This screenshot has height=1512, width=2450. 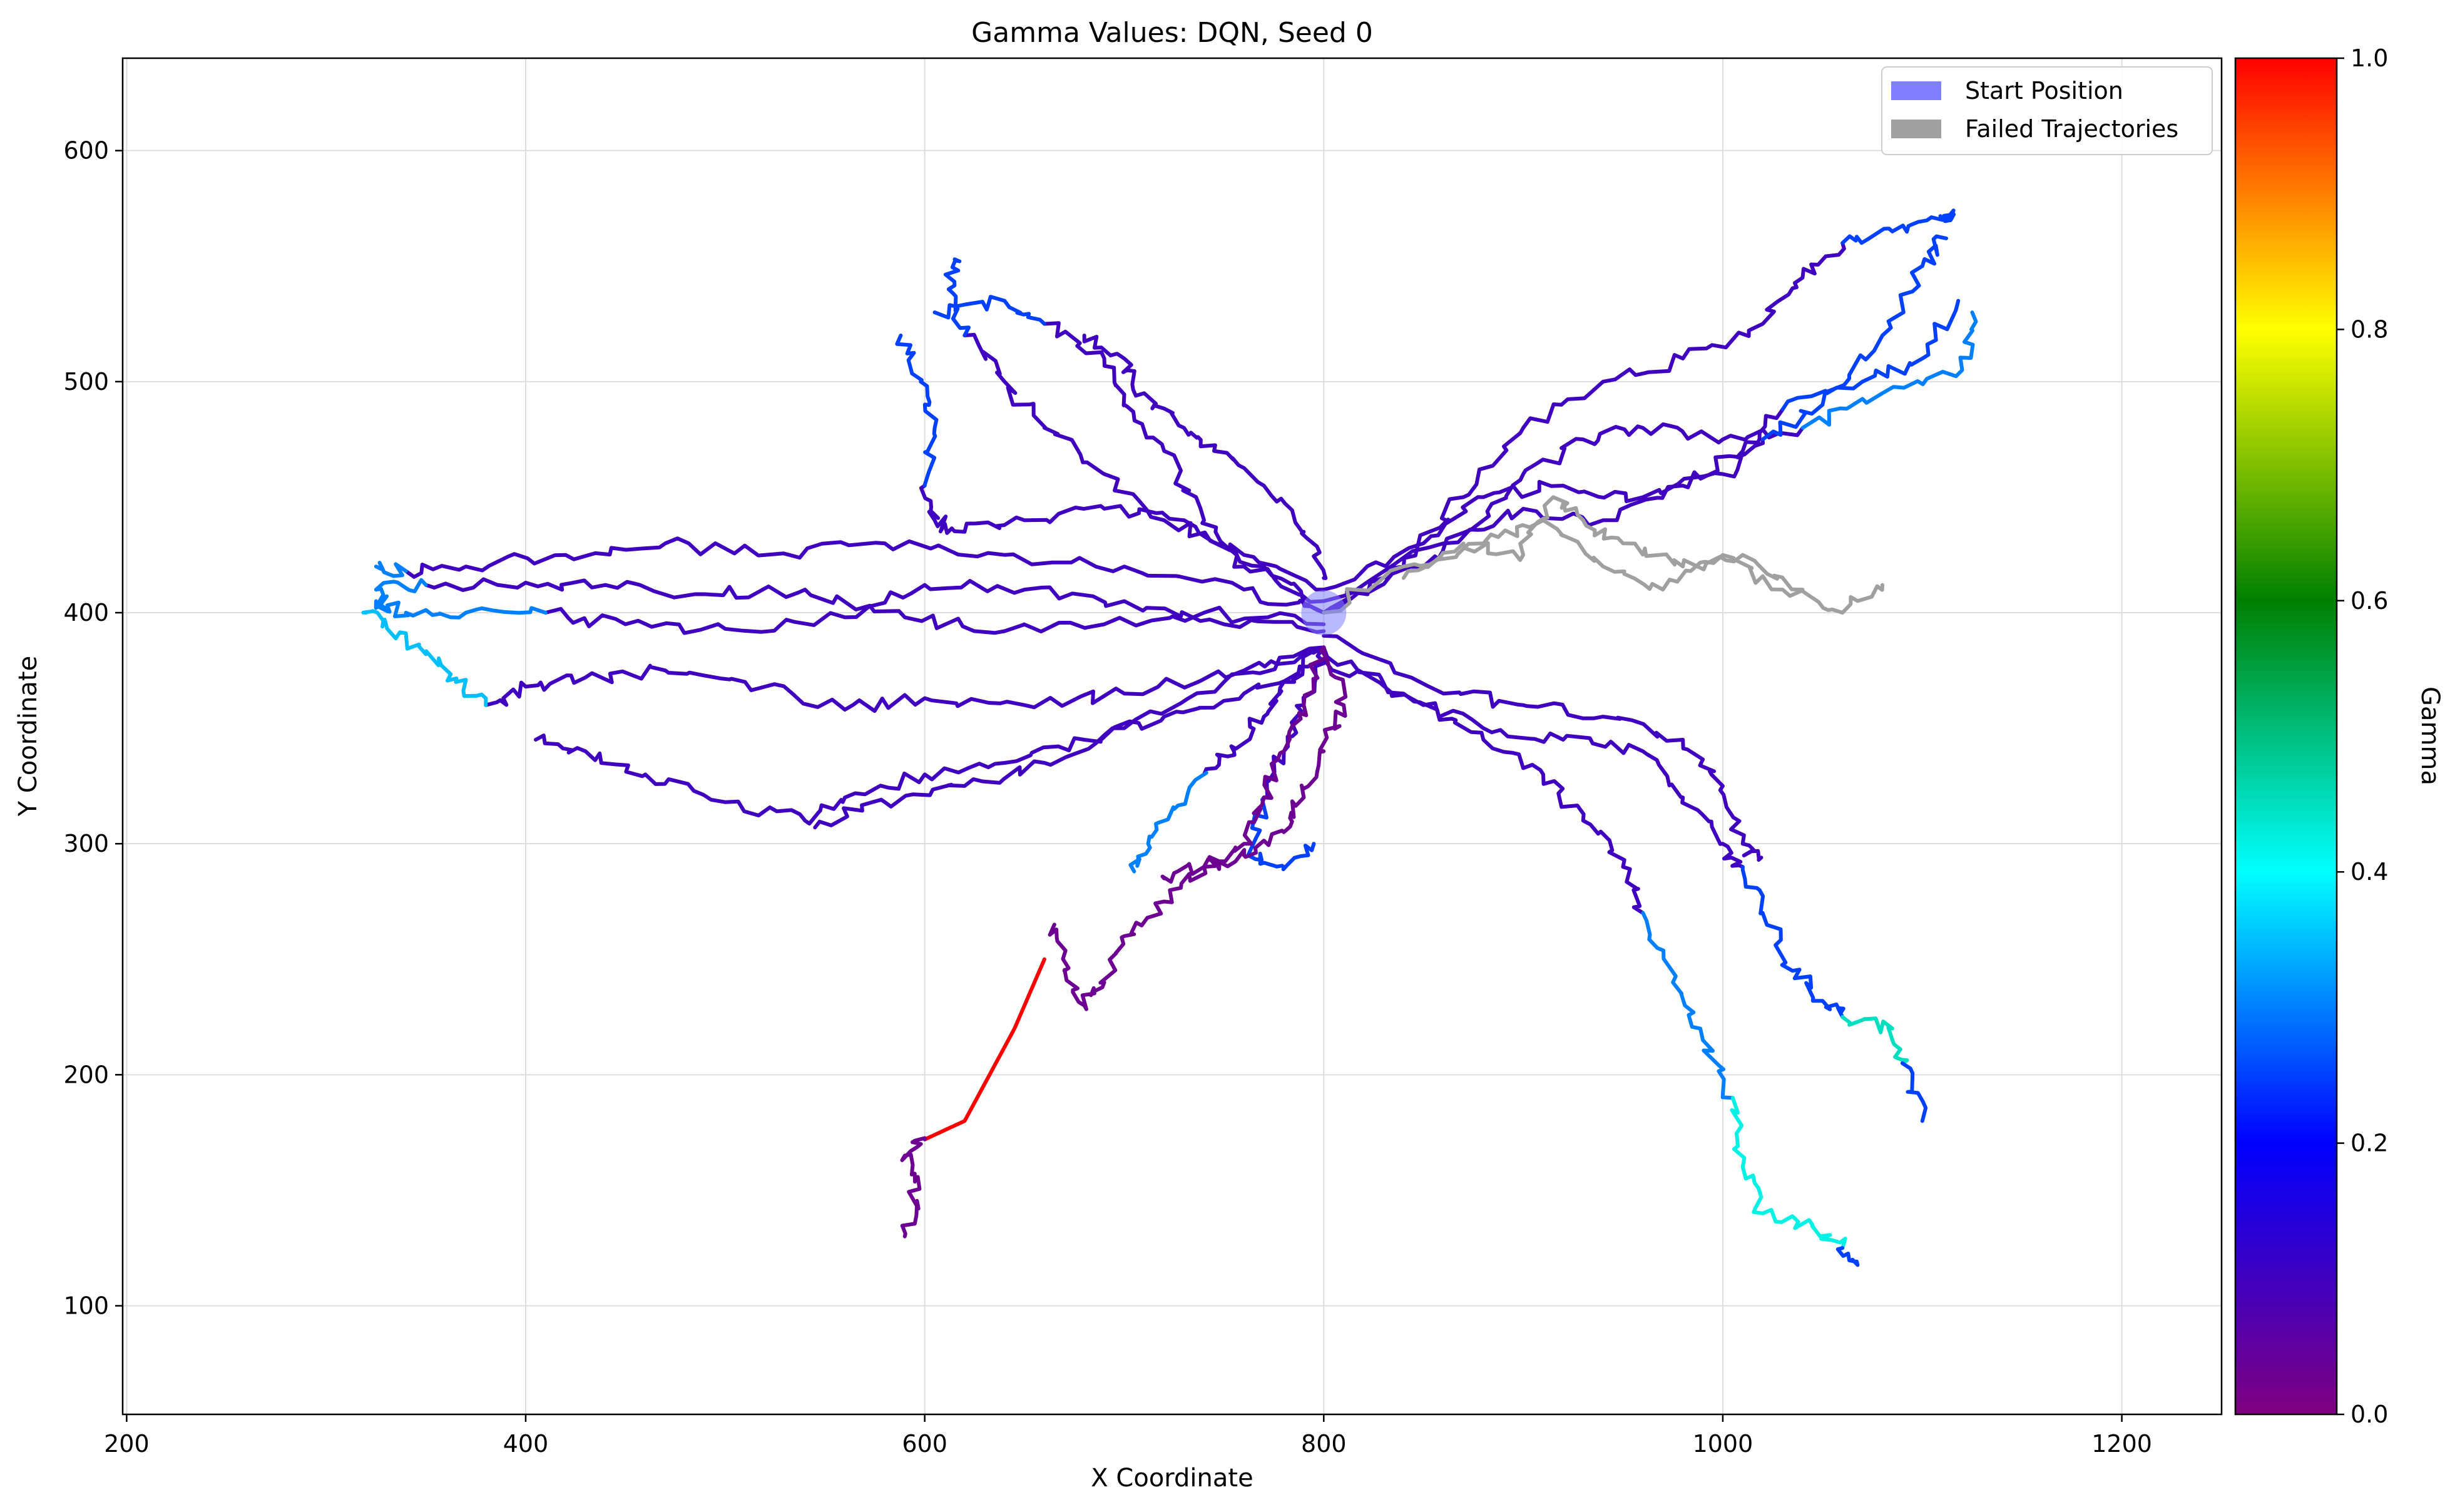 I want to click on colorbar-tick-label: 0.8, so click(x=2369, y=329).